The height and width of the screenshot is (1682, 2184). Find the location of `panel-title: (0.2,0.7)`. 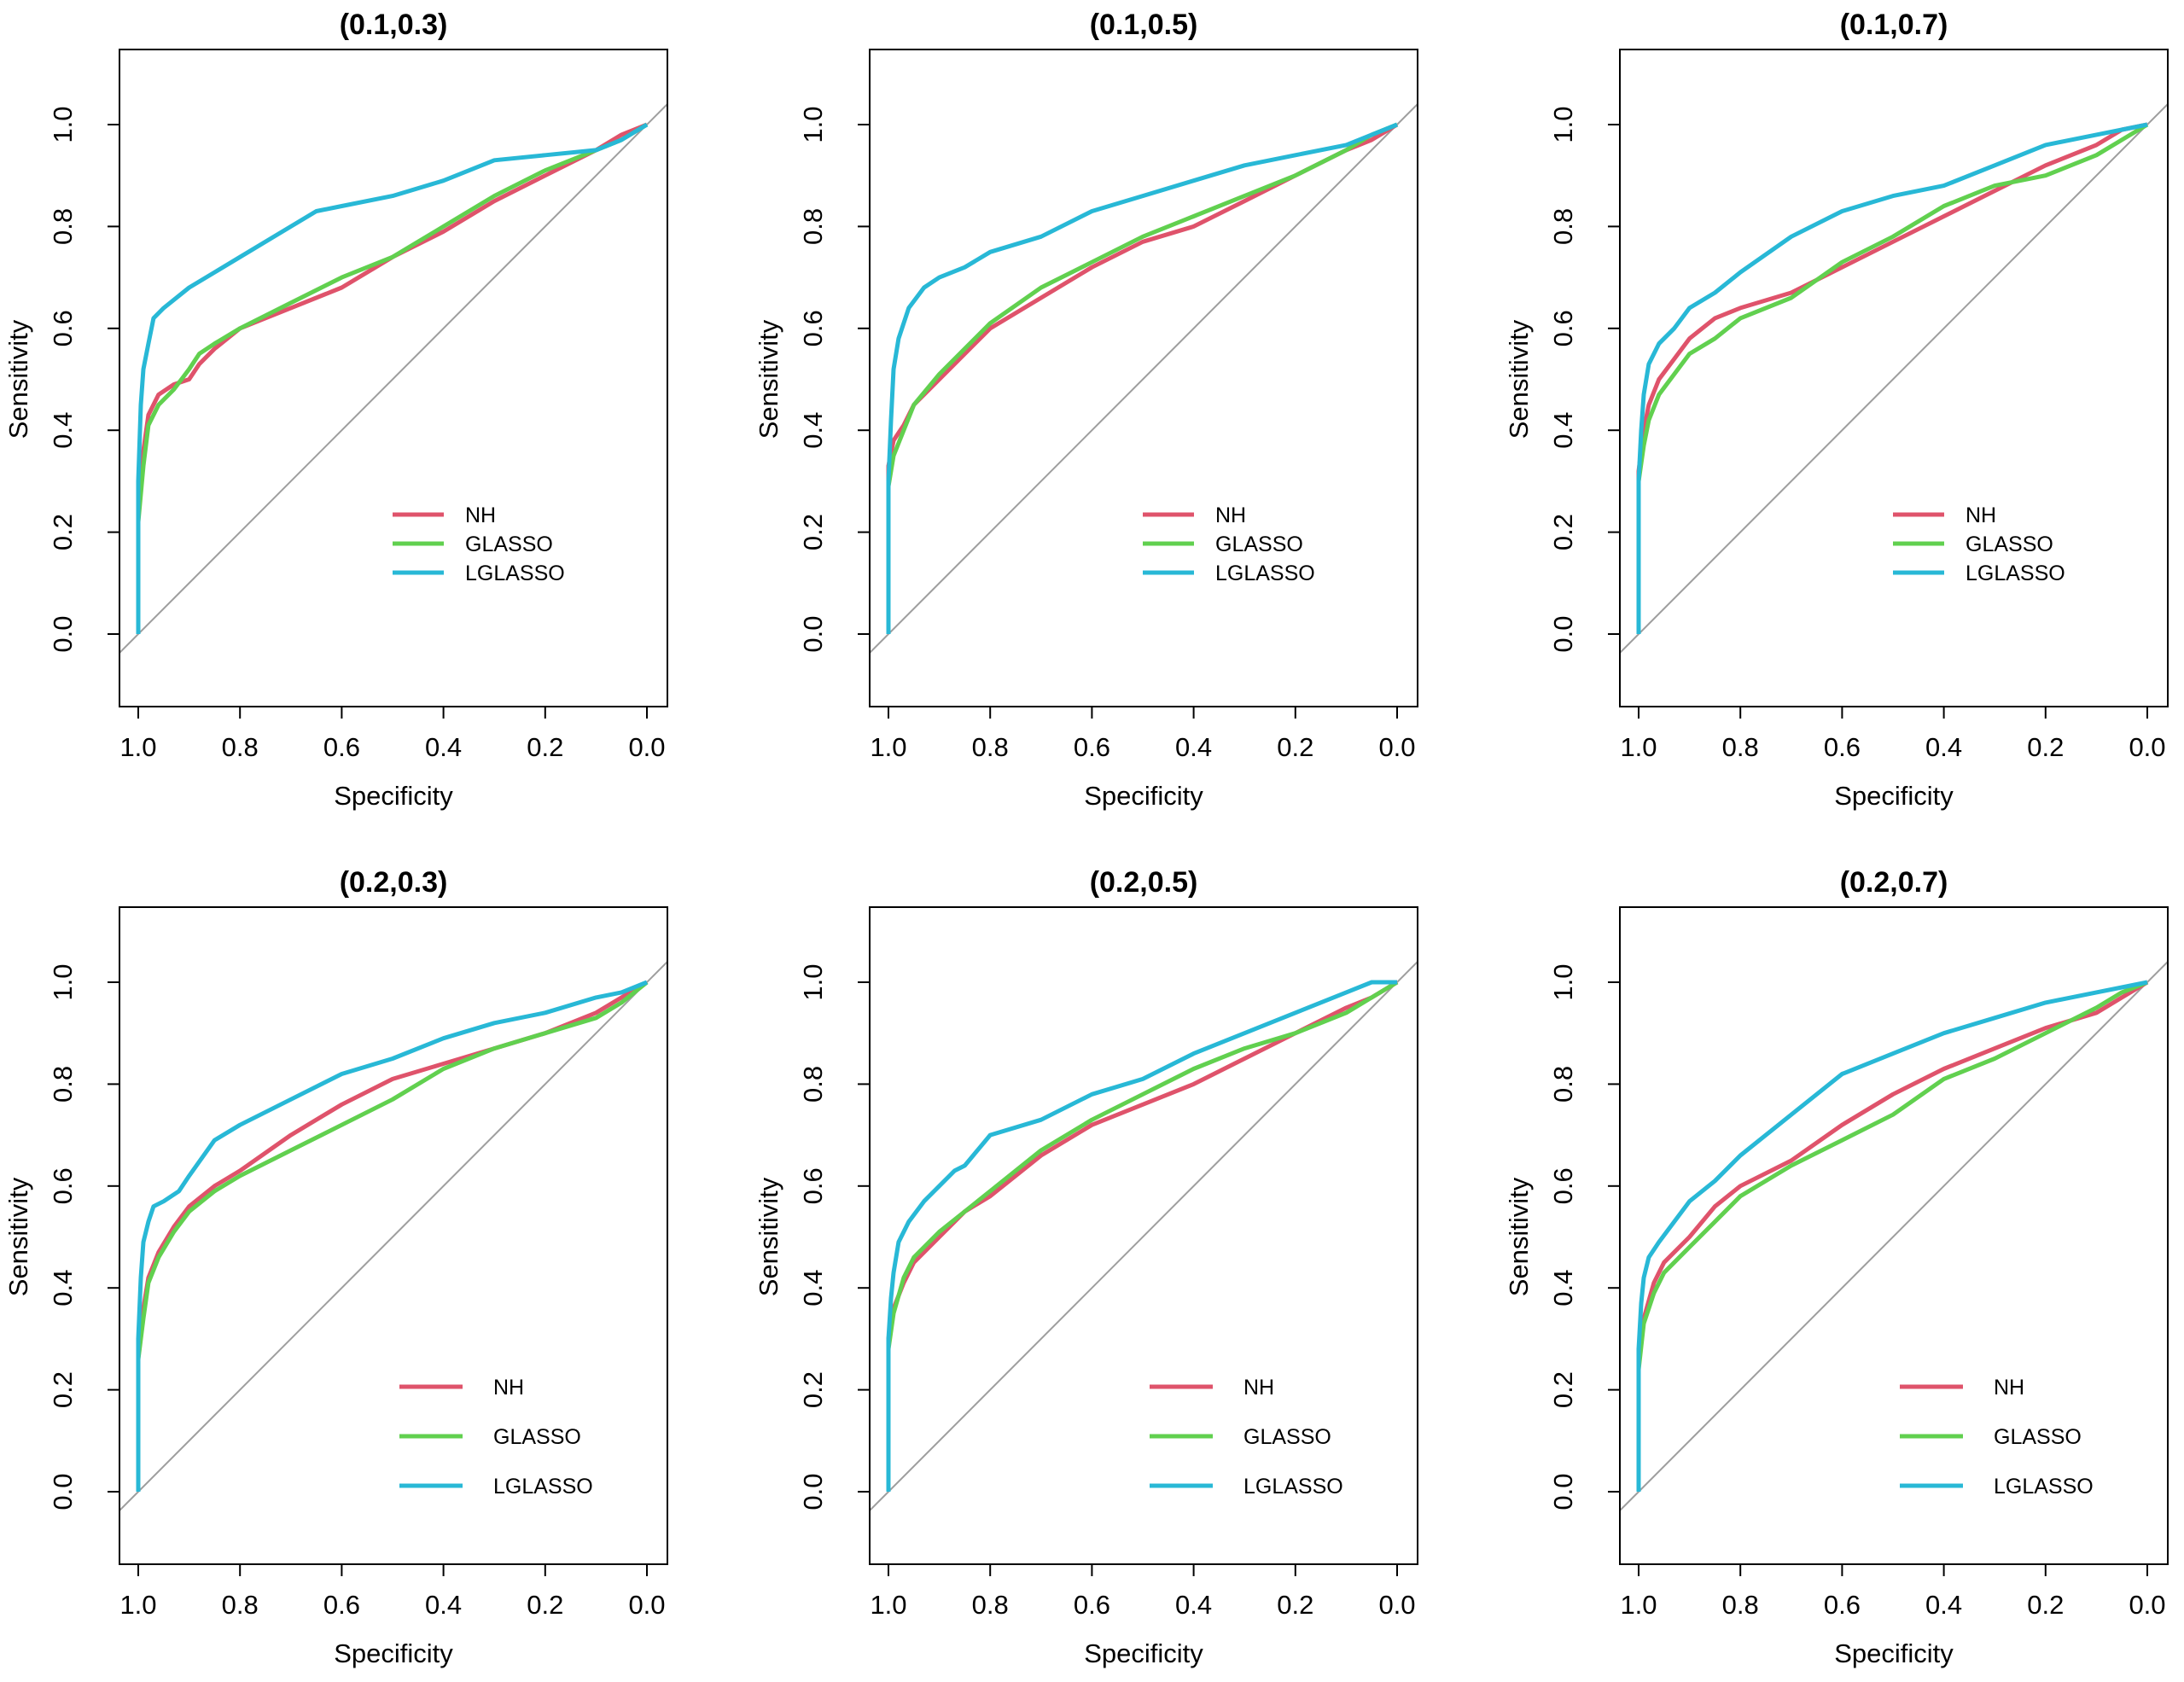

panel-title: (0.2,0.7) is located at coordinates (1894, 882).